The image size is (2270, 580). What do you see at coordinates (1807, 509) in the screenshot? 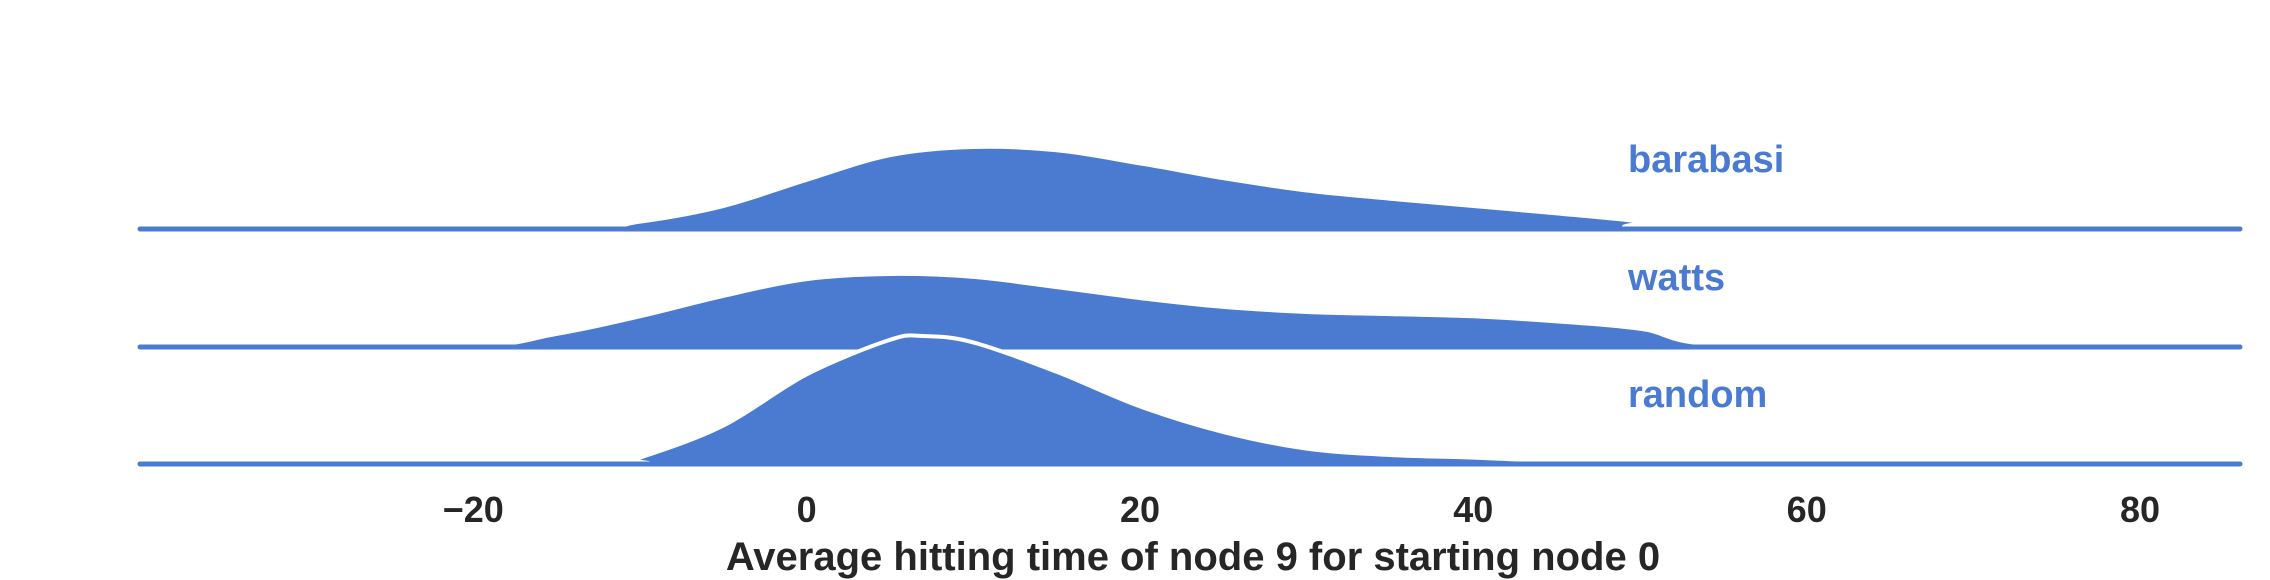
I see `x-tick-label: 60` at bounding box center [1807, 509].